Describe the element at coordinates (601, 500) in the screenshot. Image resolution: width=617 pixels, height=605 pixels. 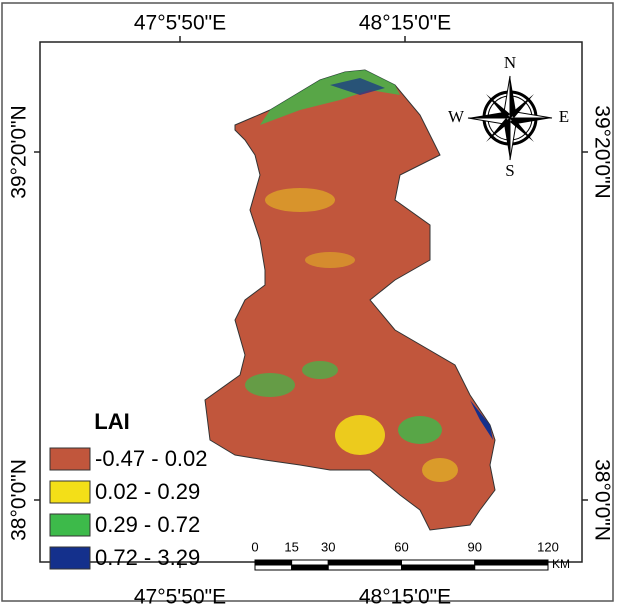
I see `right-coord-label: 38°0'0"N` at that location.